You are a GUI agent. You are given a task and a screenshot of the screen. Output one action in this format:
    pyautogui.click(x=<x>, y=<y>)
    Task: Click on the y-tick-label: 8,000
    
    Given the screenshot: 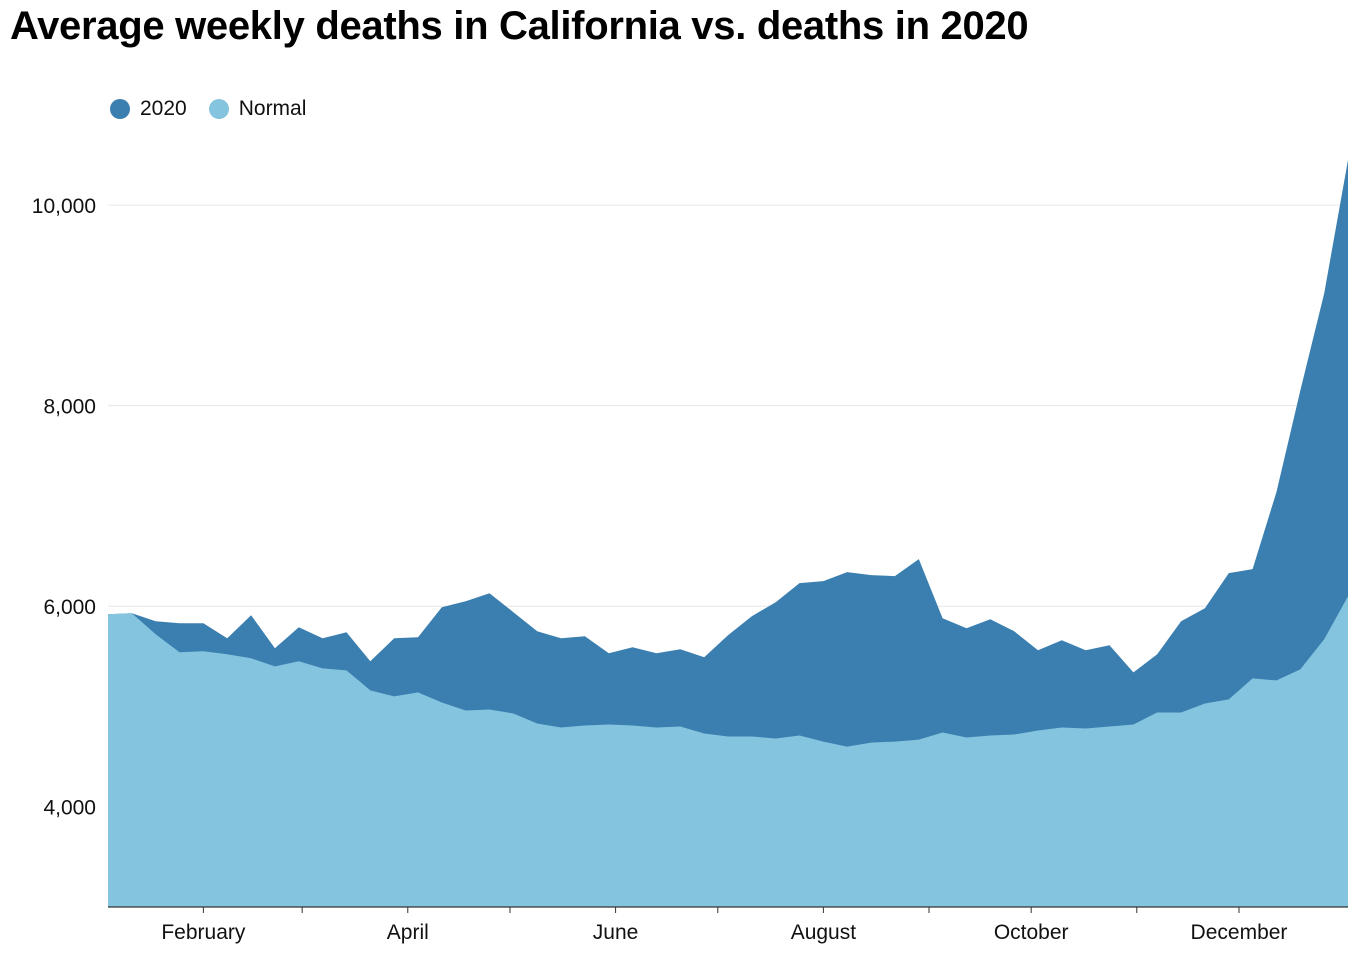 What is the action you would take?
    pyautogui.click(x=69, y=407)
    